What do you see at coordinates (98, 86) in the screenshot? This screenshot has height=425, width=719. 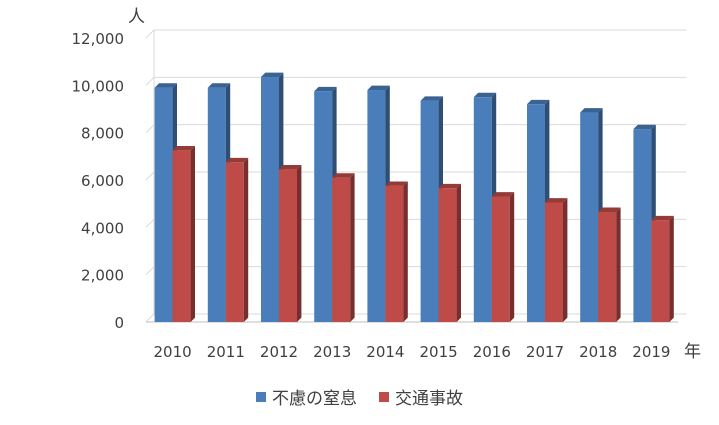 I see `y-tick-label: 10,000` at bounding box center [98, 86].